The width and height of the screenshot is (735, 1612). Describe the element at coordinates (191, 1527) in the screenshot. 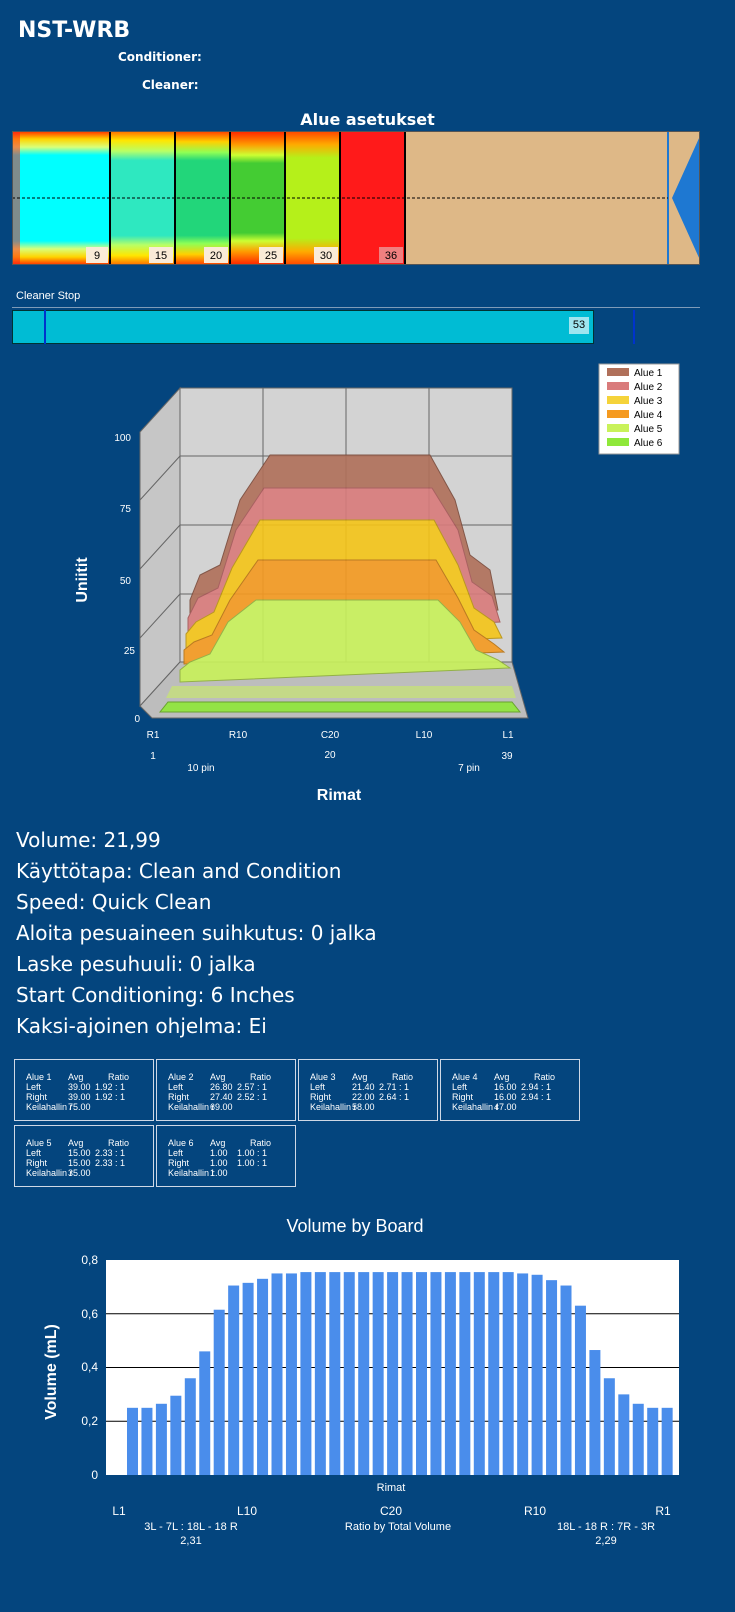

I see `left-ratio-label: 3L - 7L : 18L - 18 R` at that location.